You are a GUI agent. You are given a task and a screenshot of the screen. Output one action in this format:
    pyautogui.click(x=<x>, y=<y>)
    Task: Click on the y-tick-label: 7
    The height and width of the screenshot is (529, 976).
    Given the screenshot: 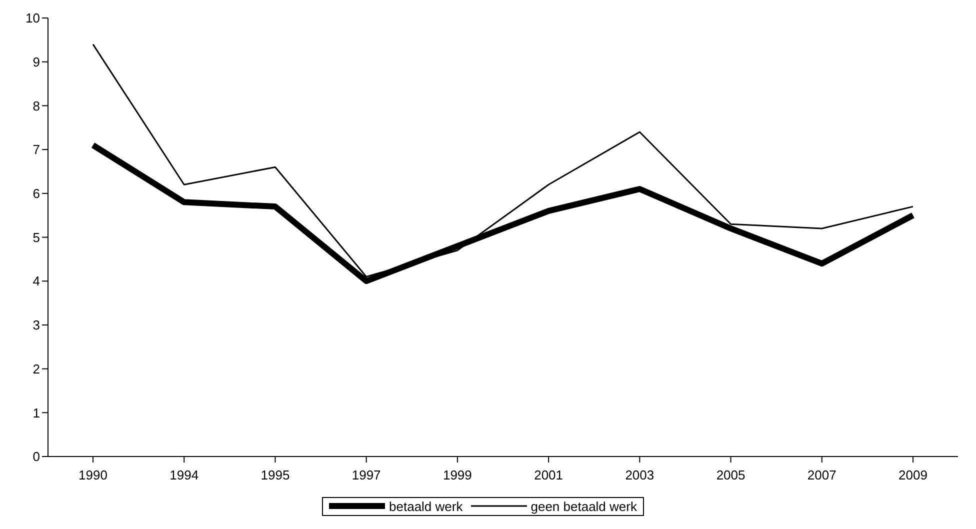 What is the action you would take?
    pyautogui.click(x=36, y=150)
    